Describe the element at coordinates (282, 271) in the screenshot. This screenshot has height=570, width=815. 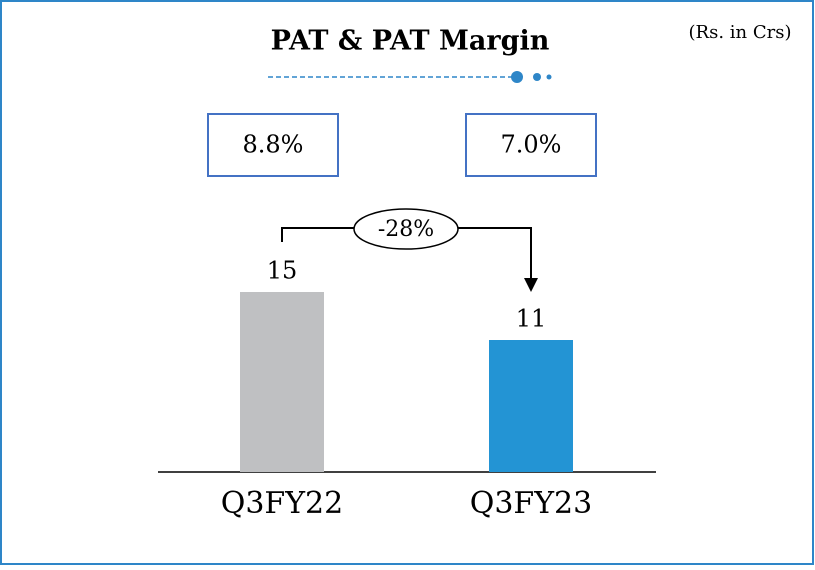
I see `value-label: 15` at that location.